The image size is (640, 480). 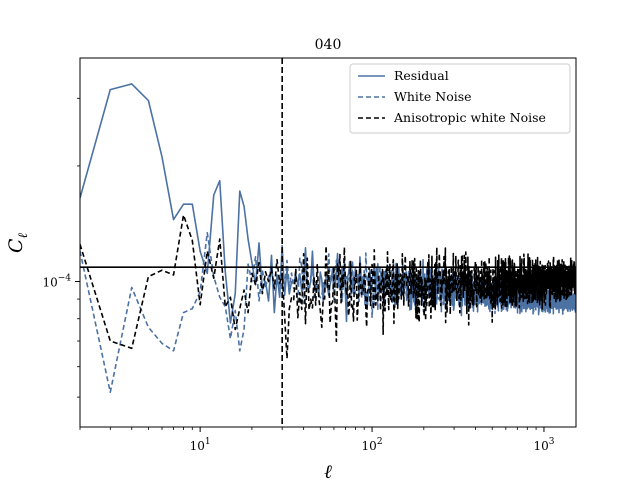 What do you see at coordinates (543, 445) in the screenshot?
I see `x-tick-label: 10³` at bounding box center [543, 445].